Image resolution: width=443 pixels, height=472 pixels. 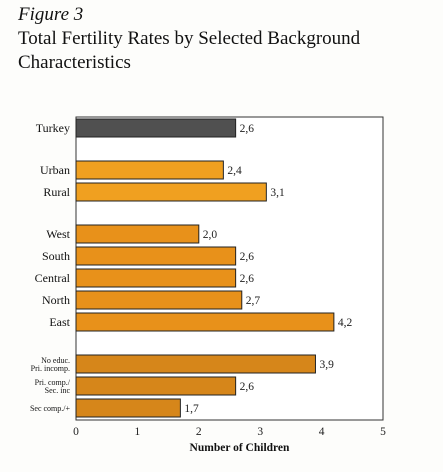 I want to click on x-tick-label: 0, so click(x=76, y=432).